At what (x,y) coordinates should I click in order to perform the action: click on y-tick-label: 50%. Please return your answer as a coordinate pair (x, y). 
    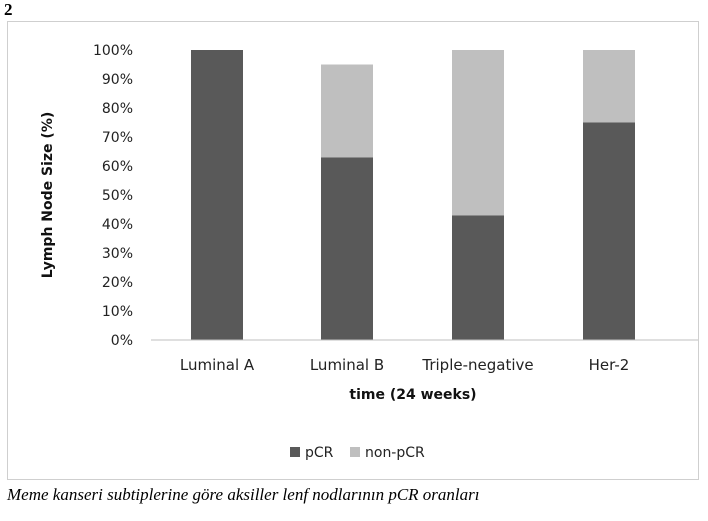
    Looking at the image, I should click on (117, 196).